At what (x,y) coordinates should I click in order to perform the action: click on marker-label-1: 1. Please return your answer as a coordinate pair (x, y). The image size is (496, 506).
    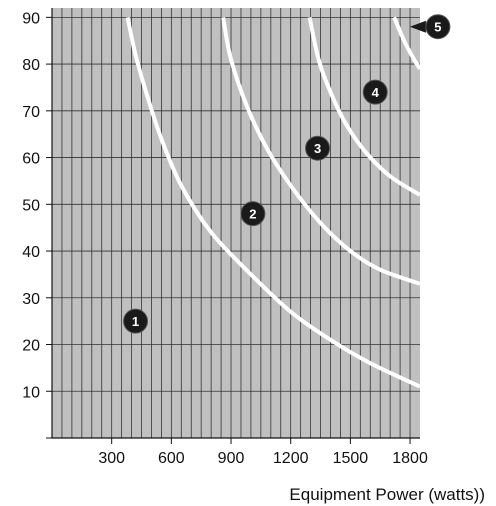
    Looking at the image, I should click on (135, 321).